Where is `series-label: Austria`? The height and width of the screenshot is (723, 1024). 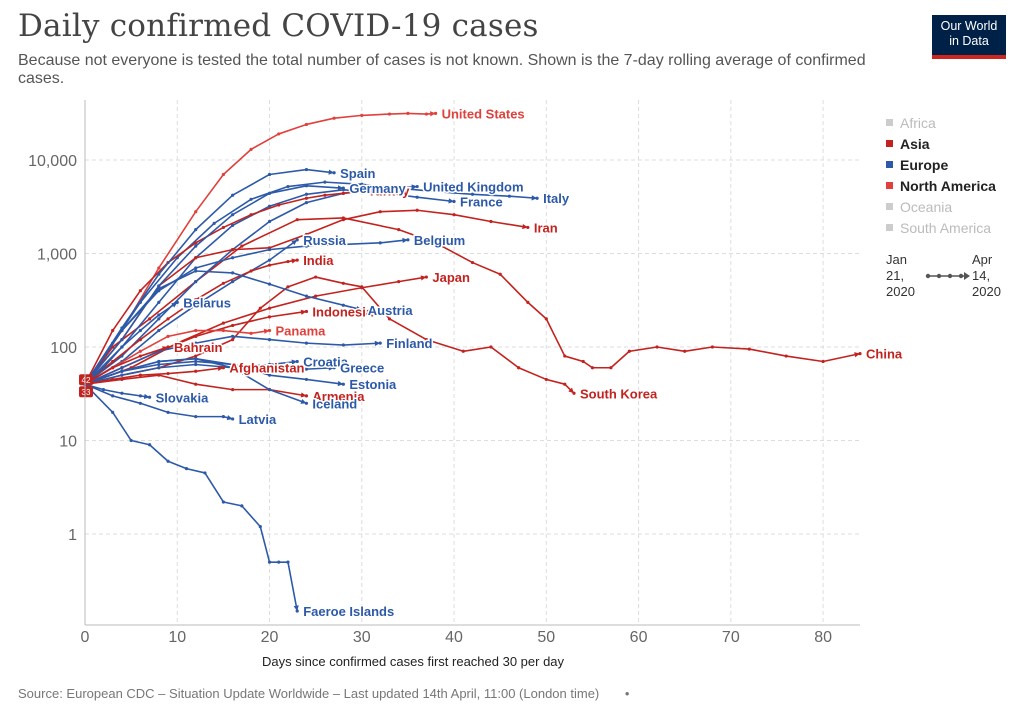 series-label: Austria is located at coordinates (391, 310).